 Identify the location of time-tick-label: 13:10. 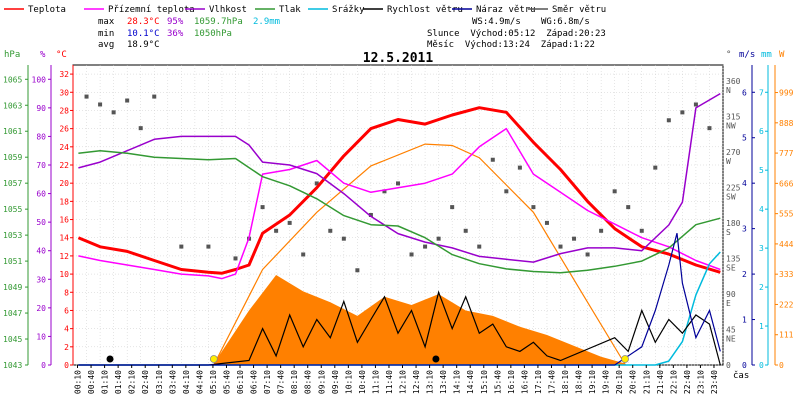
(430, 382).